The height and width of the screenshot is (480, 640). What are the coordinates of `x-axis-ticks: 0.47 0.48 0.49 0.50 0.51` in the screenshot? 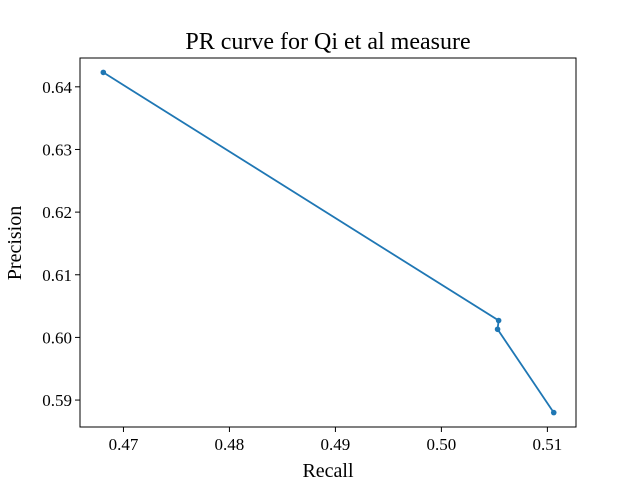 It's located at (336, 440).